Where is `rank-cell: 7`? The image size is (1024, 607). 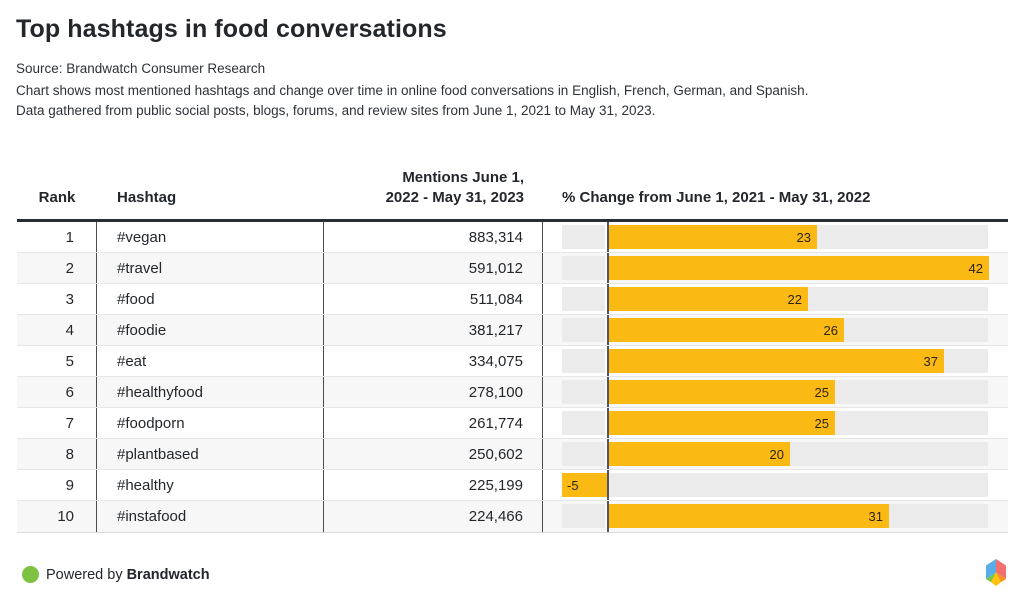
rank-cell: 7 is located at coordinates (57, 423).